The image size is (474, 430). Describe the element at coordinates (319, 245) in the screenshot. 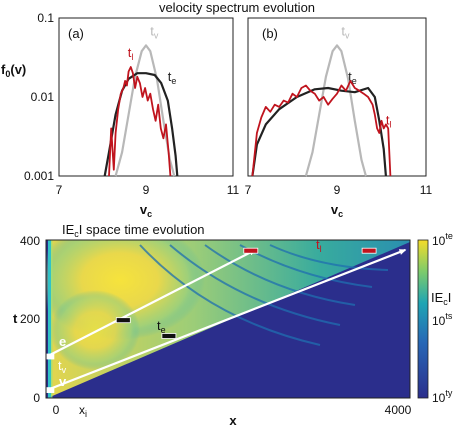

I see `annotation-t-l: tl` at that location.